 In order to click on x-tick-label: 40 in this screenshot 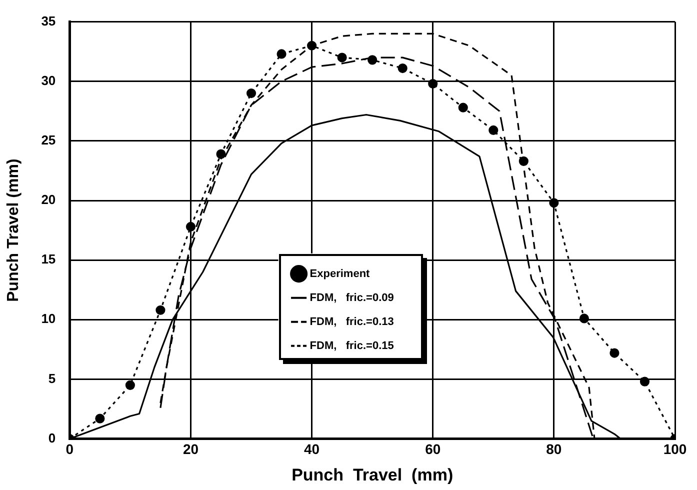, I will do `click(312, 449)`.